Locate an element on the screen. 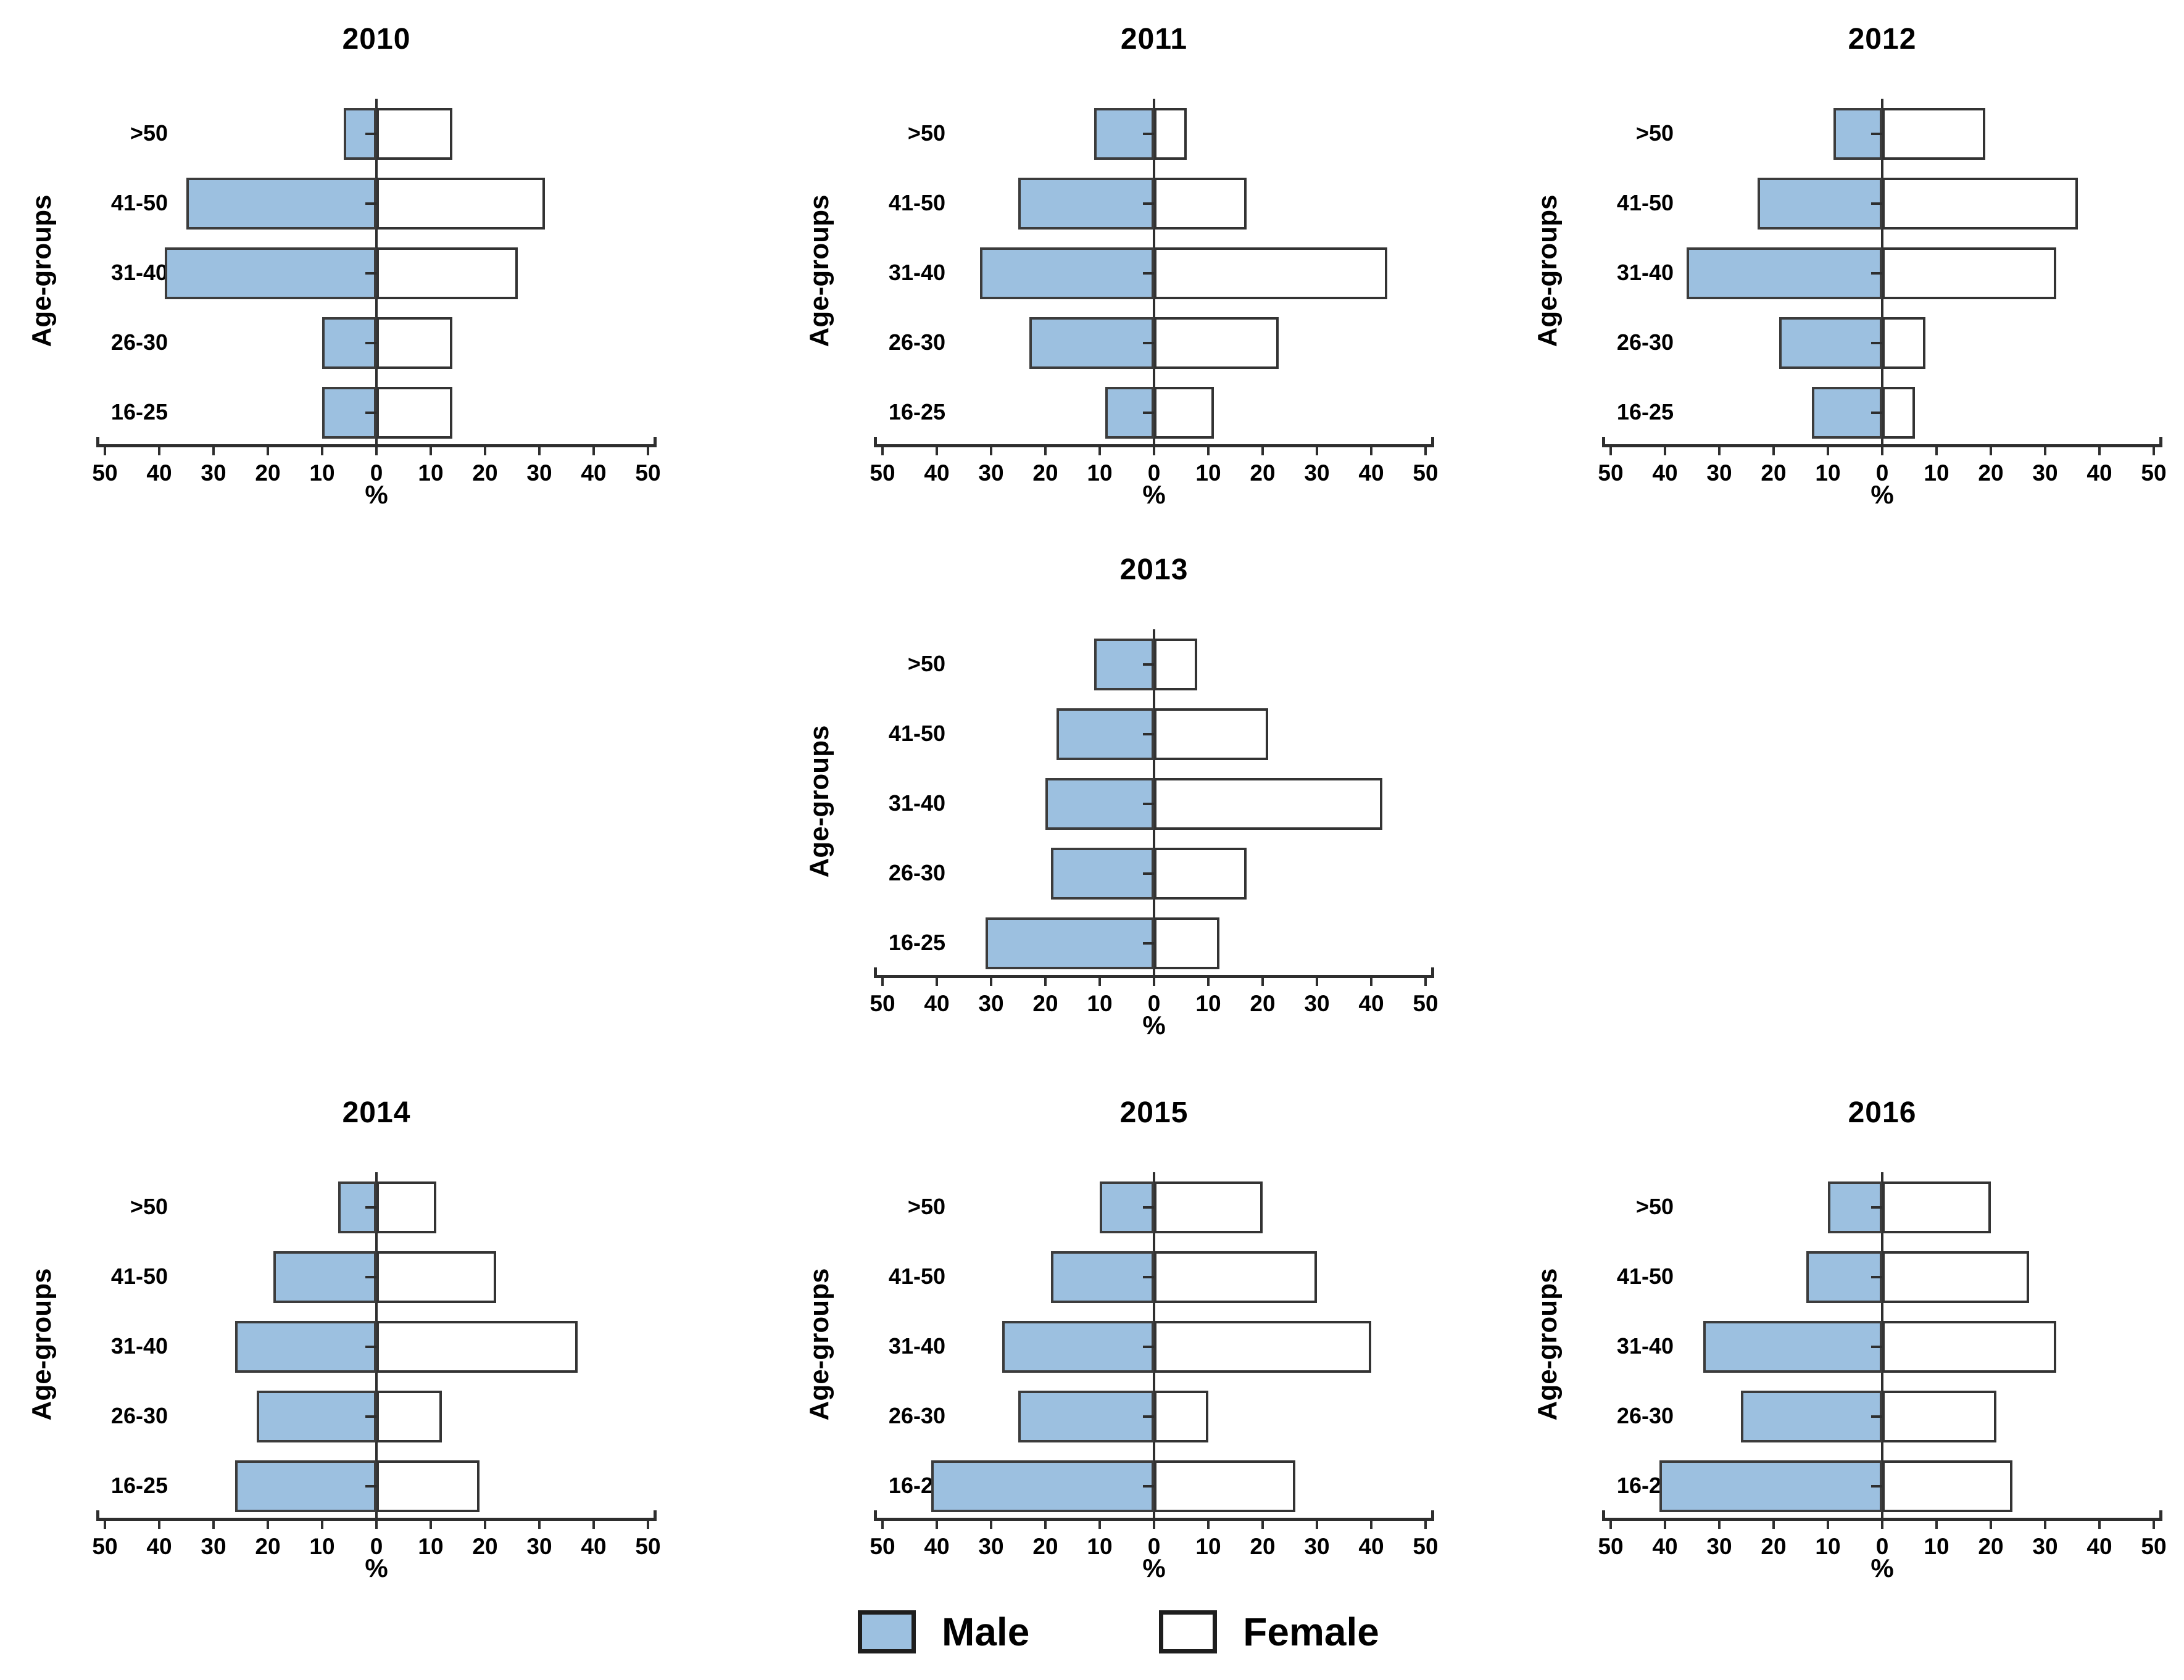 The image size is (2184, 1680). chart-title: 2011 is located at coordinates (1154, 40).